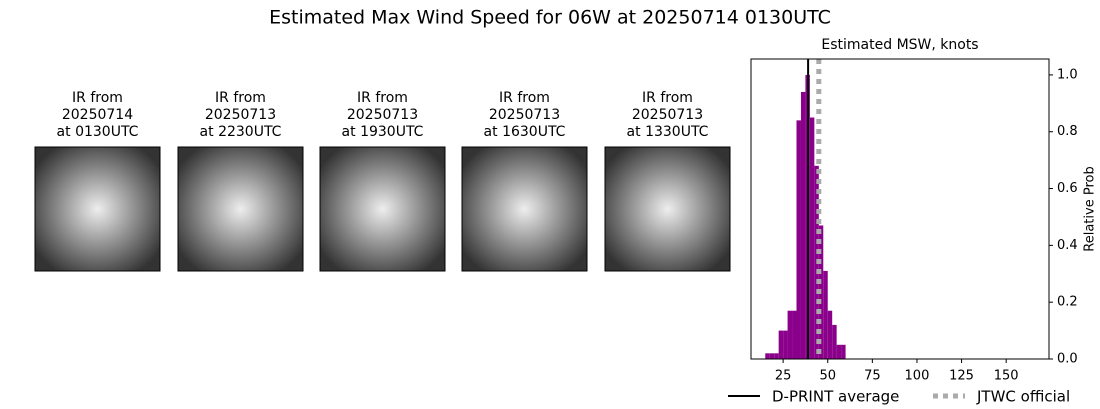  I want to click on panel-label: at 1630UTC, so click(525, 132).